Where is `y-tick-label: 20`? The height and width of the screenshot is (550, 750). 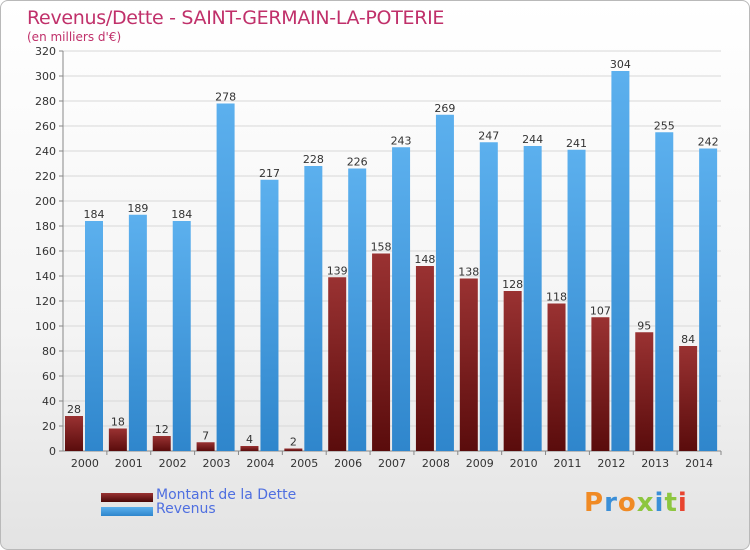
y-tick-label: 20 is located at coordinates (49, 426).